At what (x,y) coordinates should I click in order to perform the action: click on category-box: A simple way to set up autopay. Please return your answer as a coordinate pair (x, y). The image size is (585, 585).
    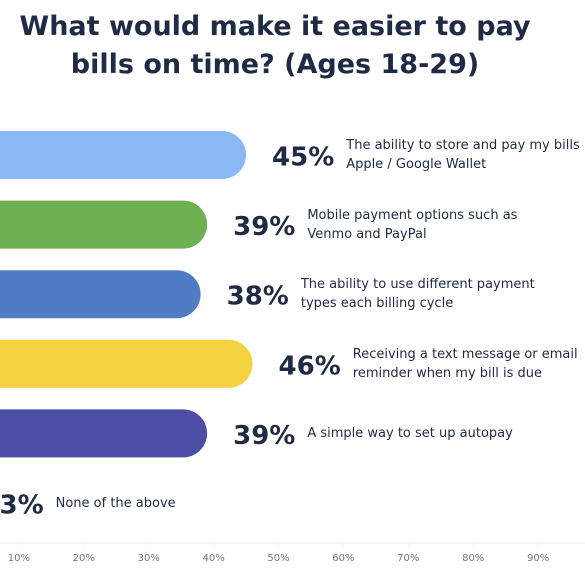
    Looking at the image, I should click on (410, 433).